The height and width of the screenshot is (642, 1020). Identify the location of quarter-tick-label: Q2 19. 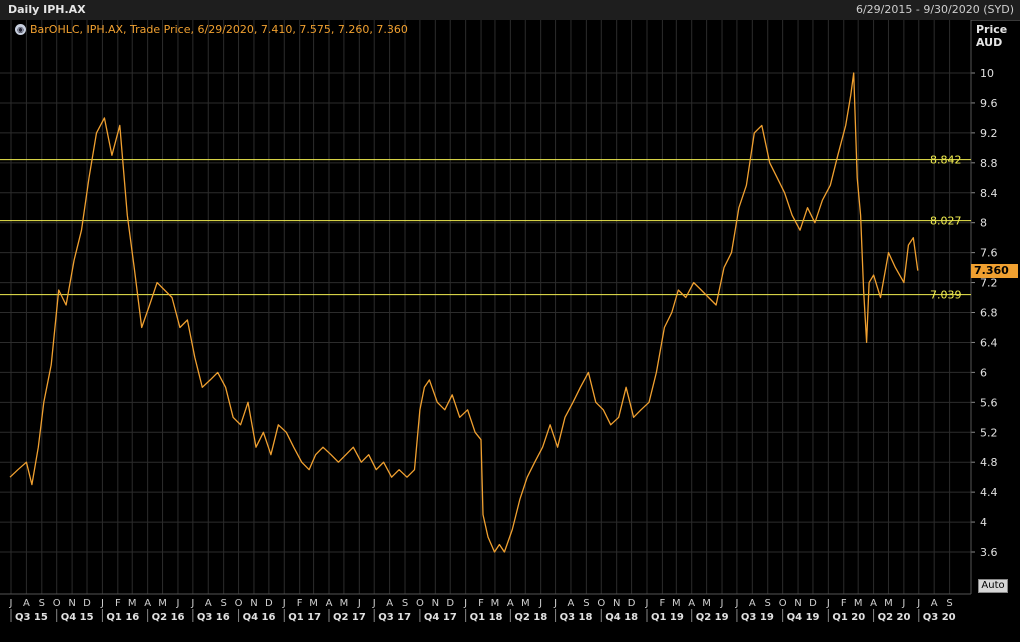
(712, 617).